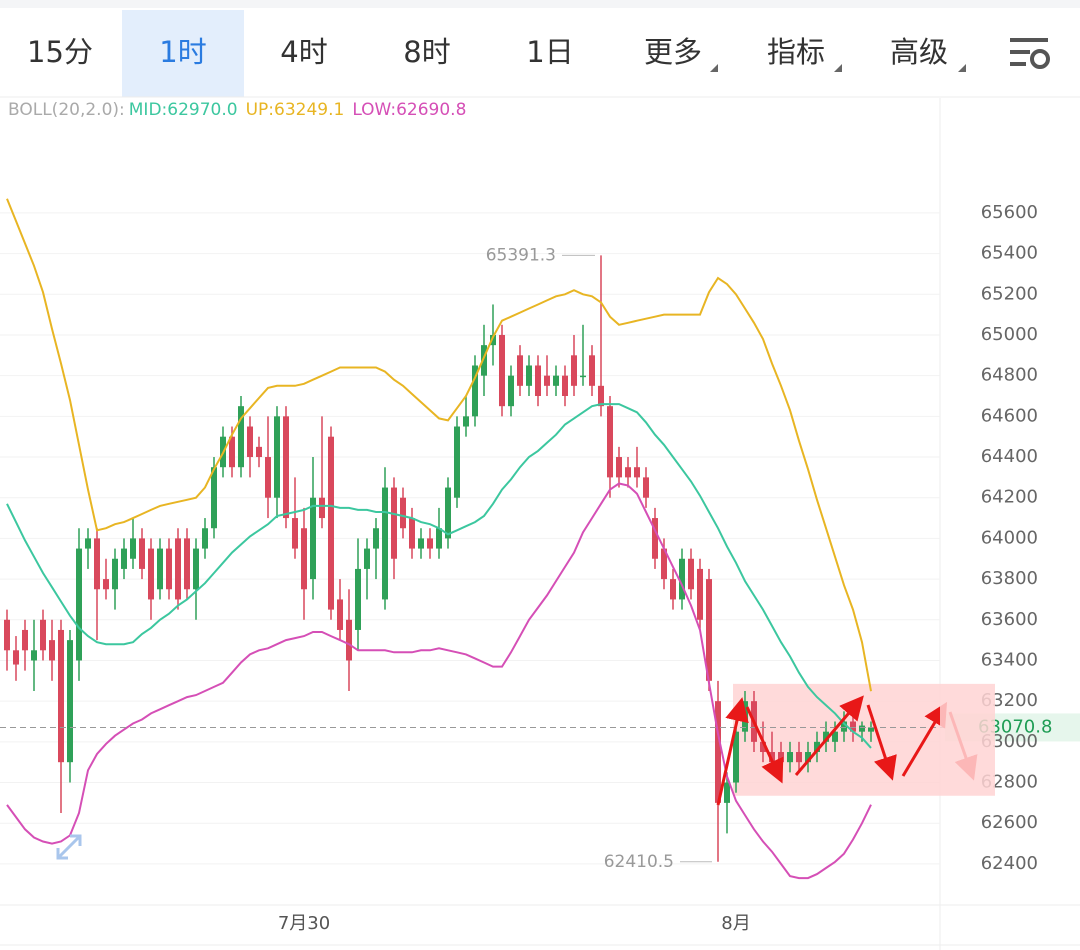  I want to click on y-tick-label: 65600, so click(1009, 212).